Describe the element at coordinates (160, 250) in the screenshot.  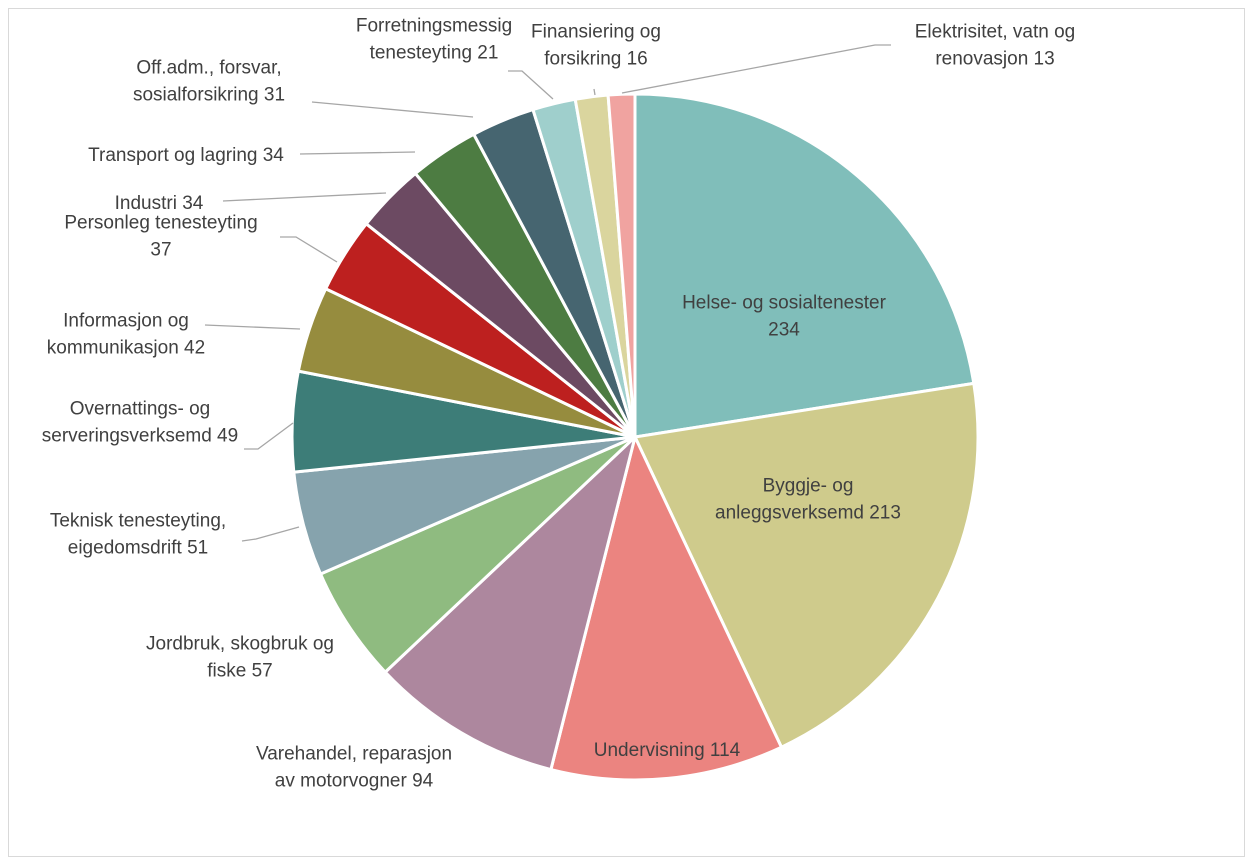
I see `slice-label-line: 37` at that location.